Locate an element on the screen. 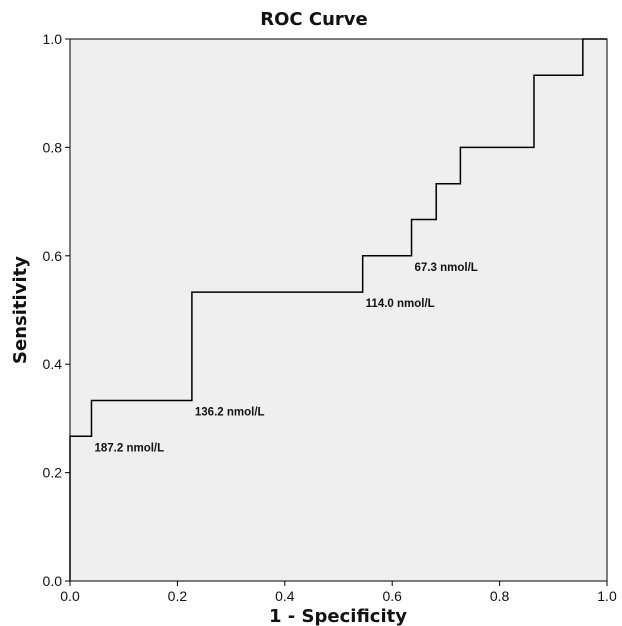 Image resolution: width=622 pixels, height=626 pixels. annotation-label: 114.0 nmol/L is located at coordinates (400, 304).